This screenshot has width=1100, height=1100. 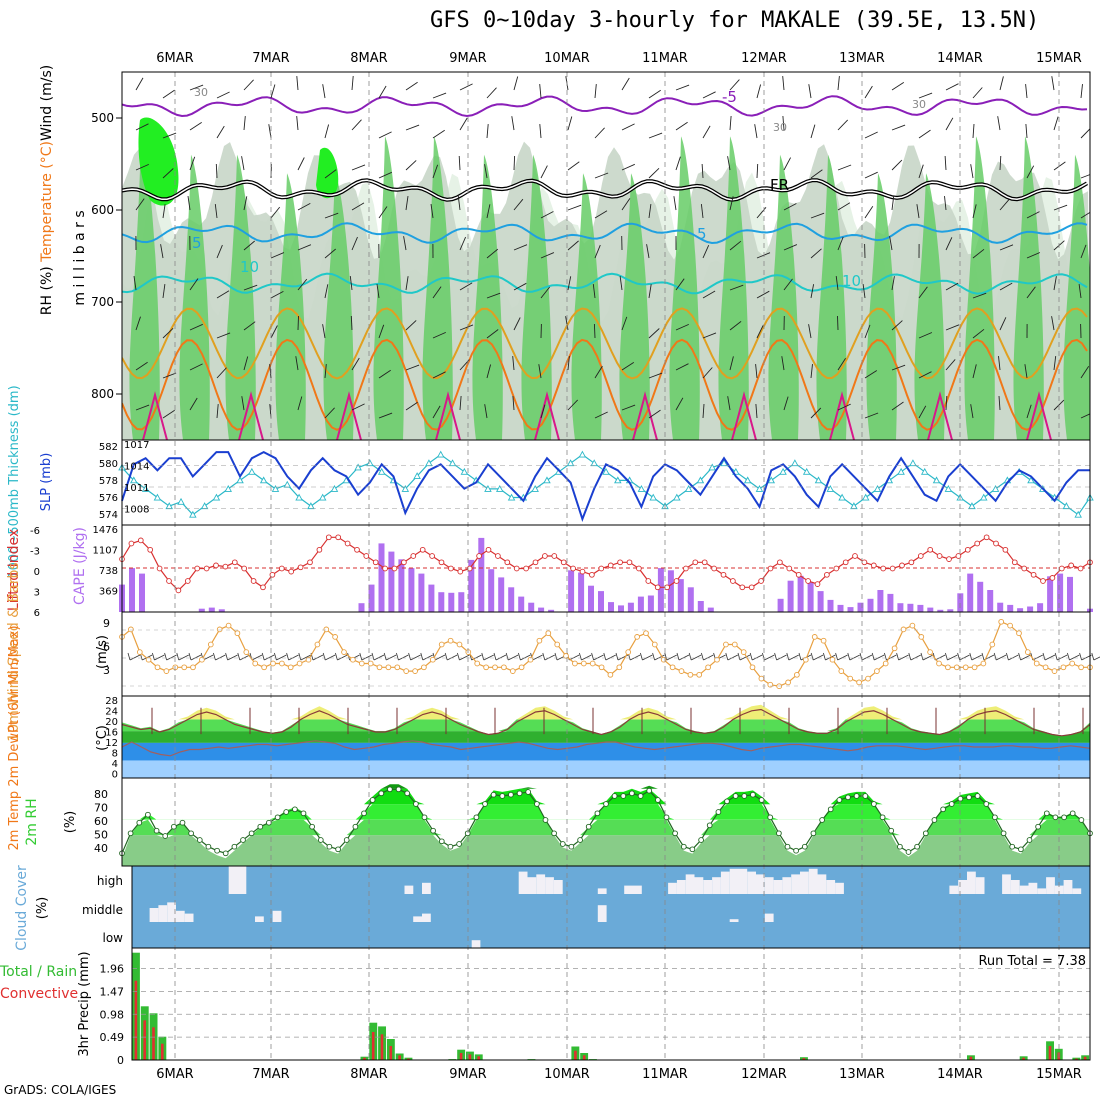 What do you see at coordinates (606, 766) in the screenshot?
I see `temp-band` at bounding box center [606, 766].